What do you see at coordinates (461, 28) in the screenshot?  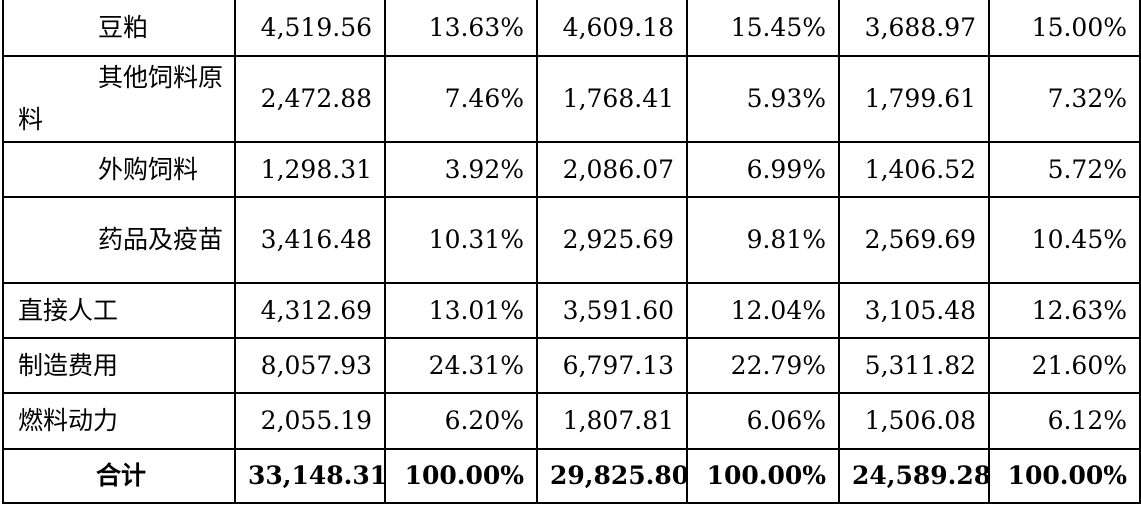 I see `cell-percent: 13.63%` at bounding box center [461, 28].